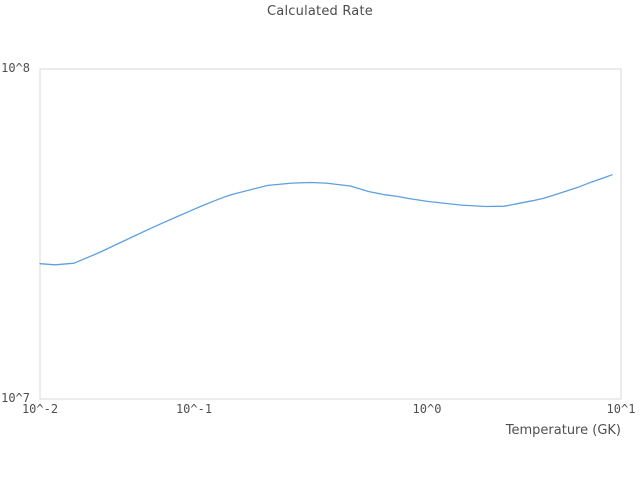 This screenshot has width=640, height=480. I want to click on x-tick-label-1e0: 10^0, so click(427, 409).